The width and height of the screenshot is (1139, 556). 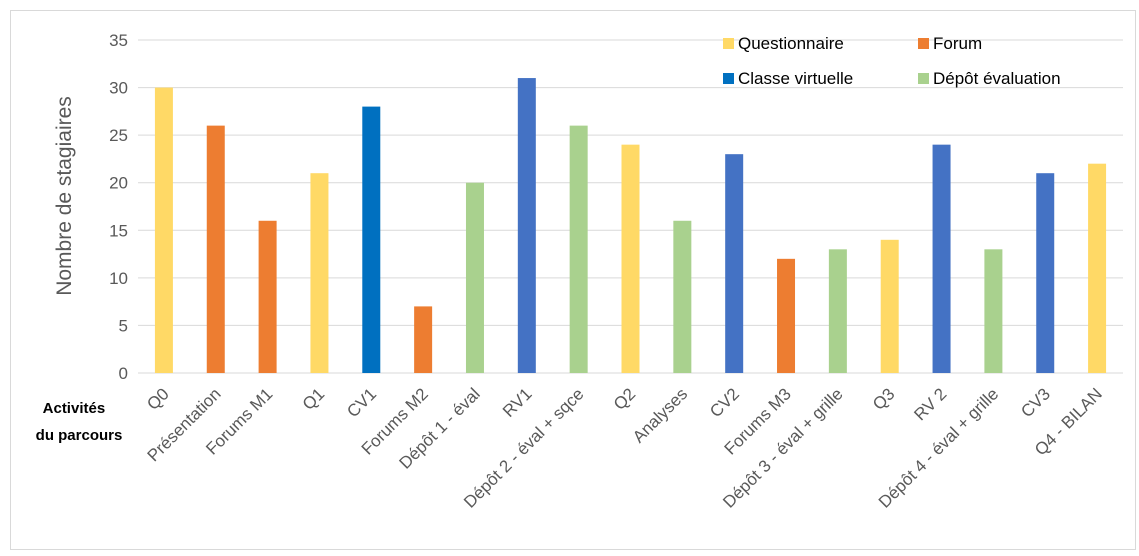 What do you see at coordinates (157, 398) in the screenshot?
I see `x-tick-label: Q0` at bounding box center [157, 398].